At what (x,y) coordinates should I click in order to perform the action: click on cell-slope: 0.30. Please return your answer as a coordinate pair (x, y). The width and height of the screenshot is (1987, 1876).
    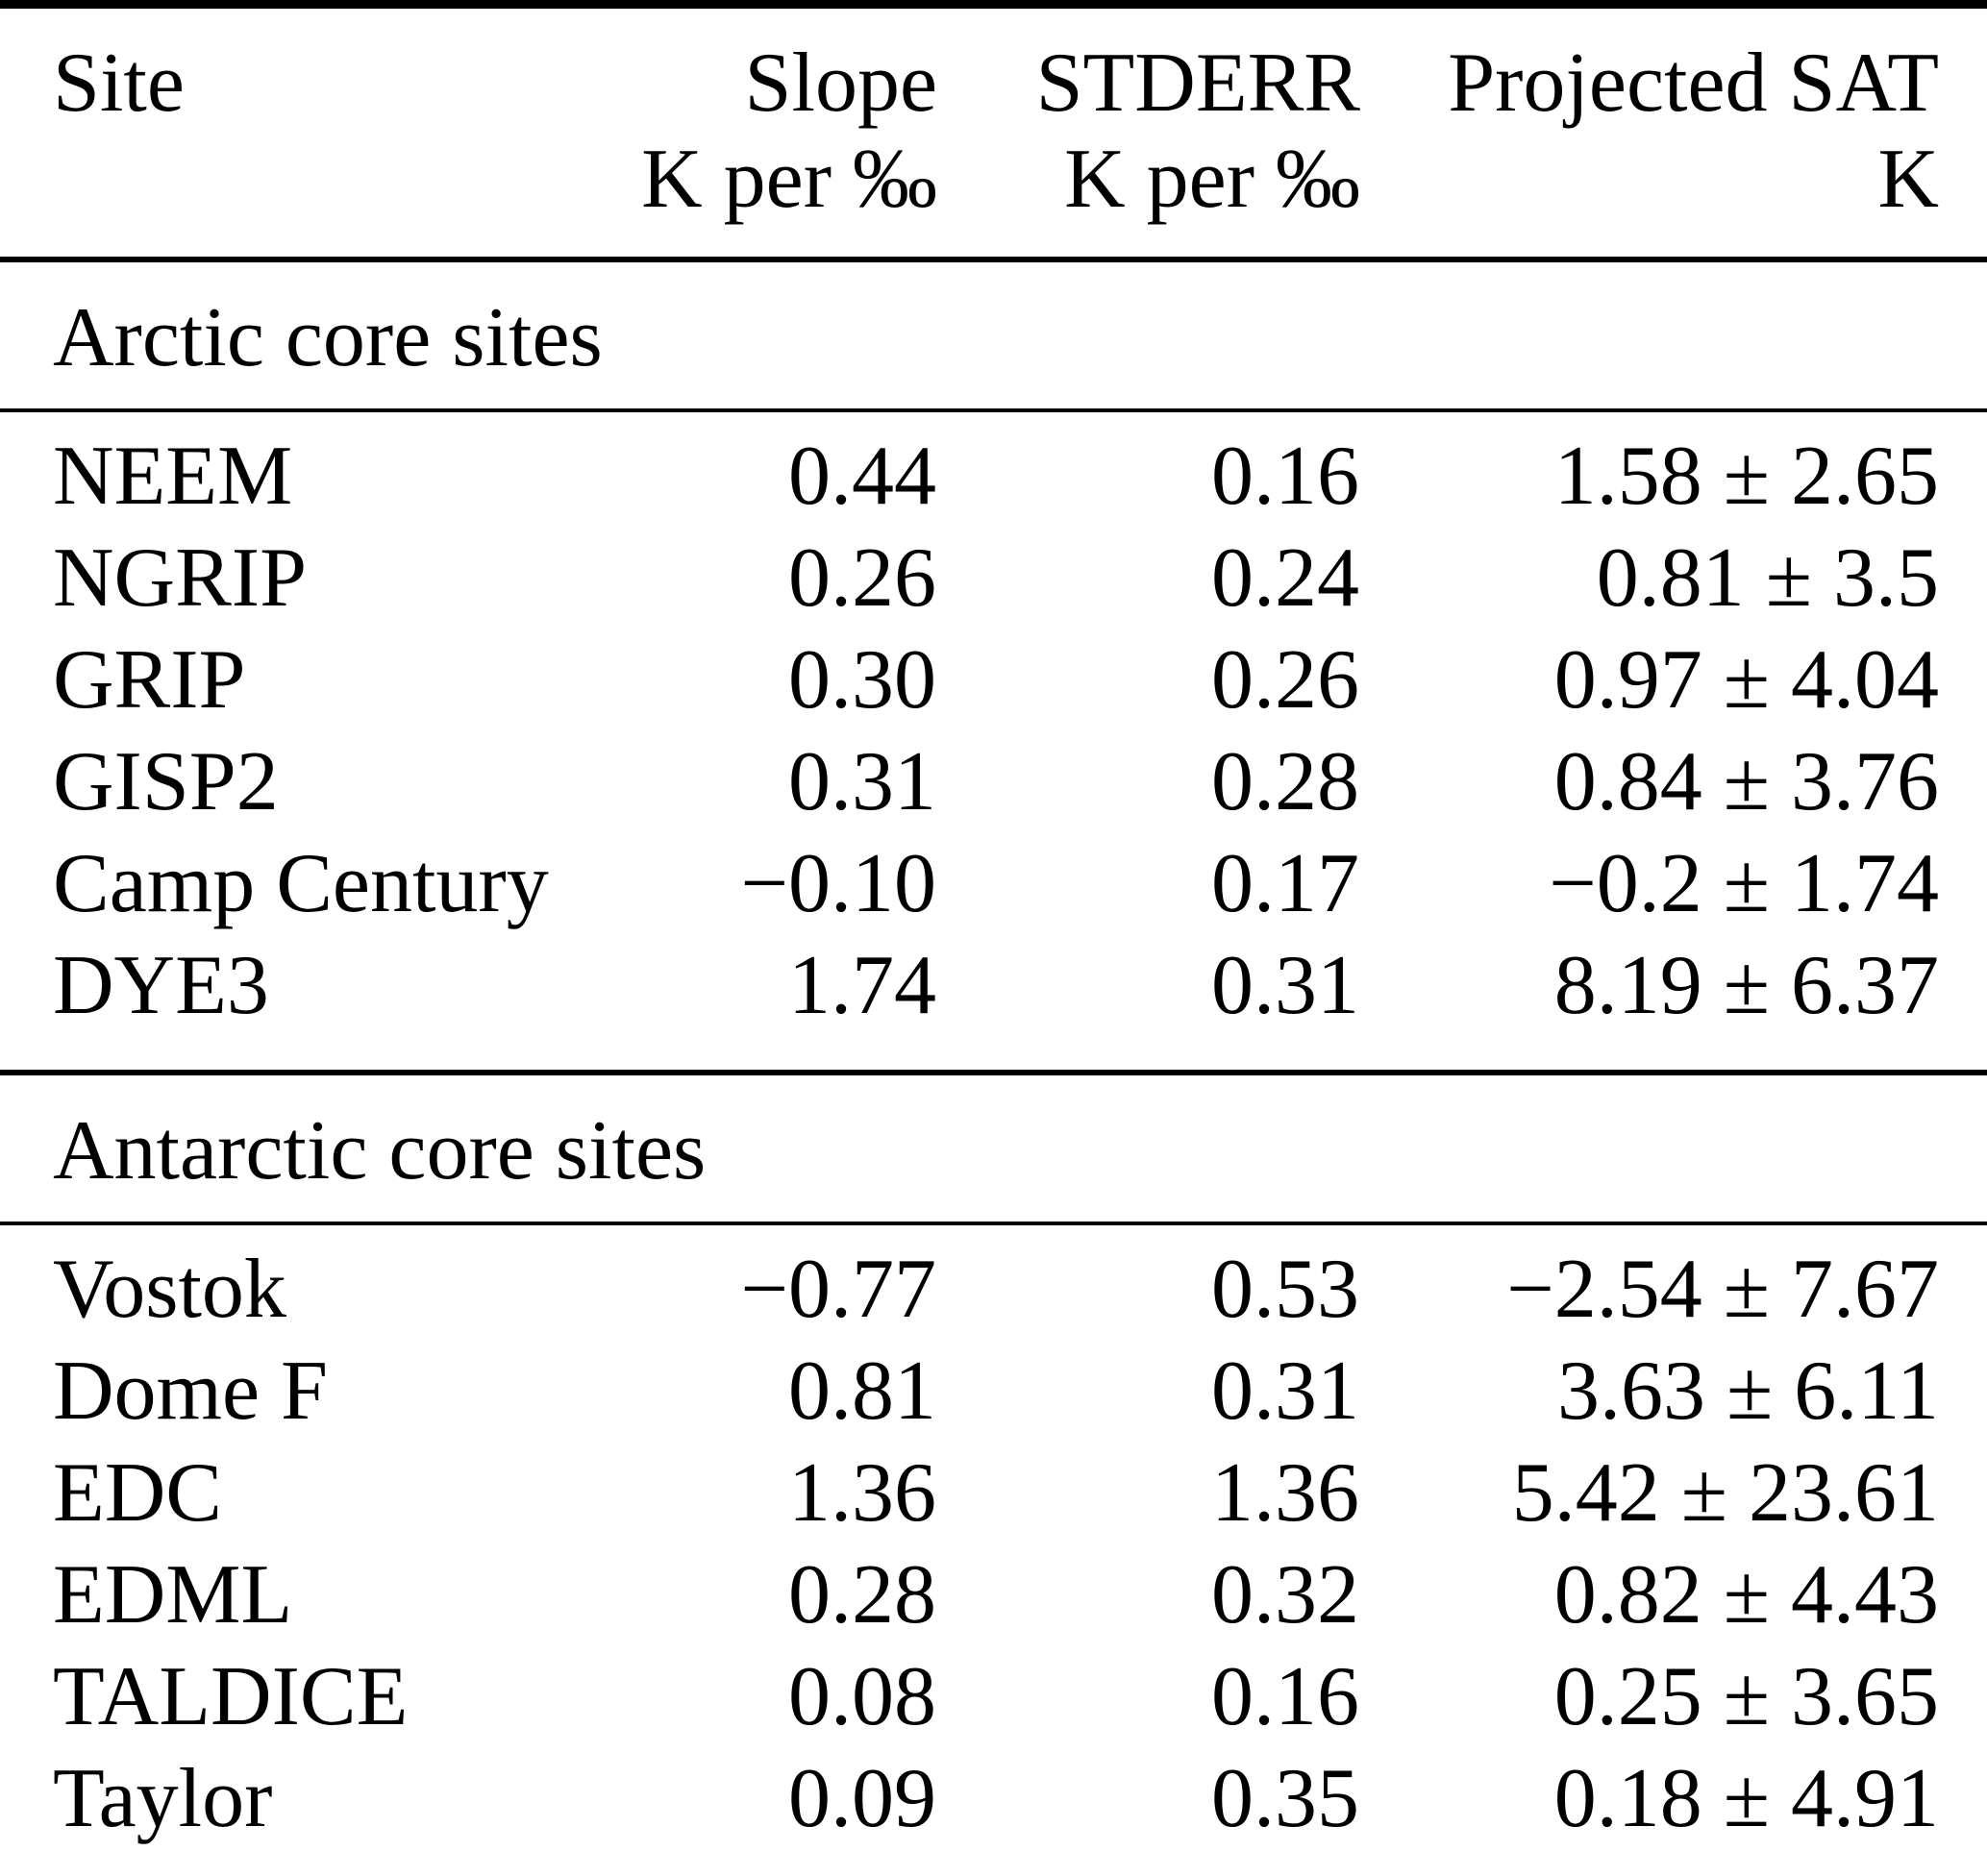
    Looking at the image, I should click on (862, 680).